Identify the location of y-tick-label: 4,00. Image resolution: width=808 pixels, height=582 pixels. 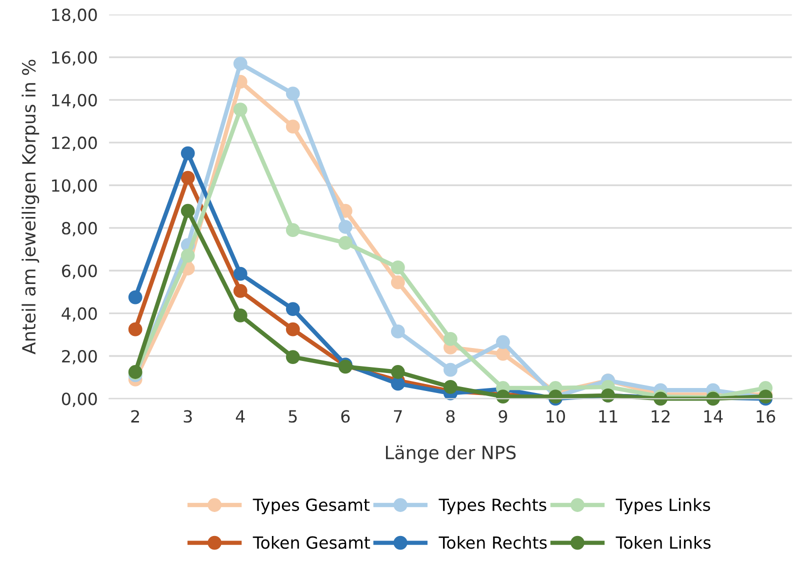
(79, 314).